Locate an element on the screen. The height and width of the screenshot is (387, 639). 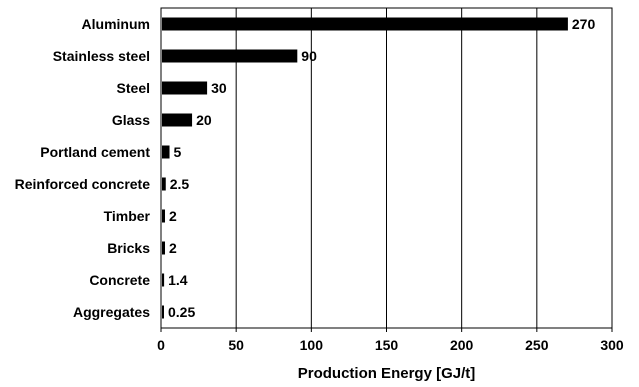
x-tick-label: 100 is located at coordinates (312, 345).